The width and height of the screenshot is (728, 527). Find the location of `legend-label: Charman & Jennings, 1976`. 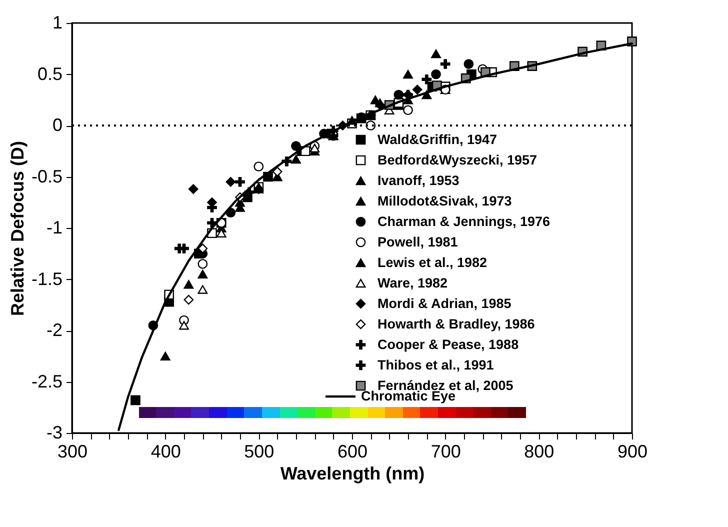

legend-label: Charman & Jennings, 1976 is located at coordinates (464, 221).